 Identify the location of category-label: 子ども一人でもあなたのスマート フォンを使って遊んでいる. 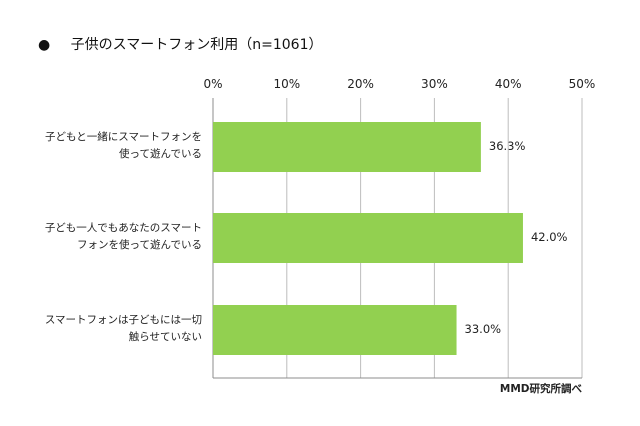
(123, 236).